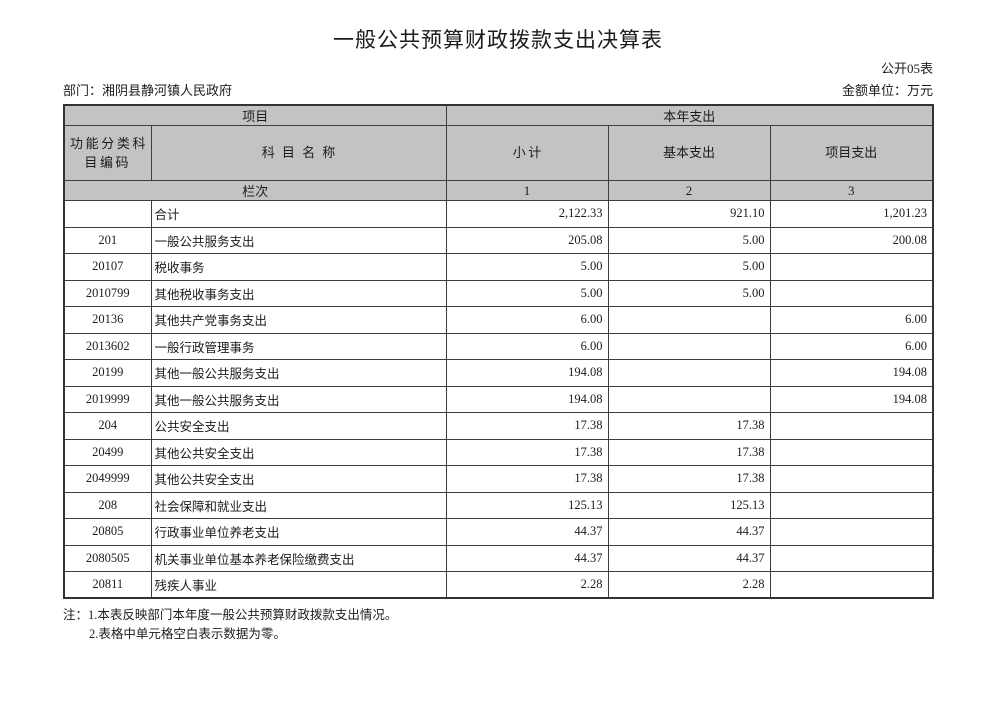  Describe the element at coordinates (851, 214) in the screenshot. I see `cell-project-expenditure: 1,201.23` at that location.